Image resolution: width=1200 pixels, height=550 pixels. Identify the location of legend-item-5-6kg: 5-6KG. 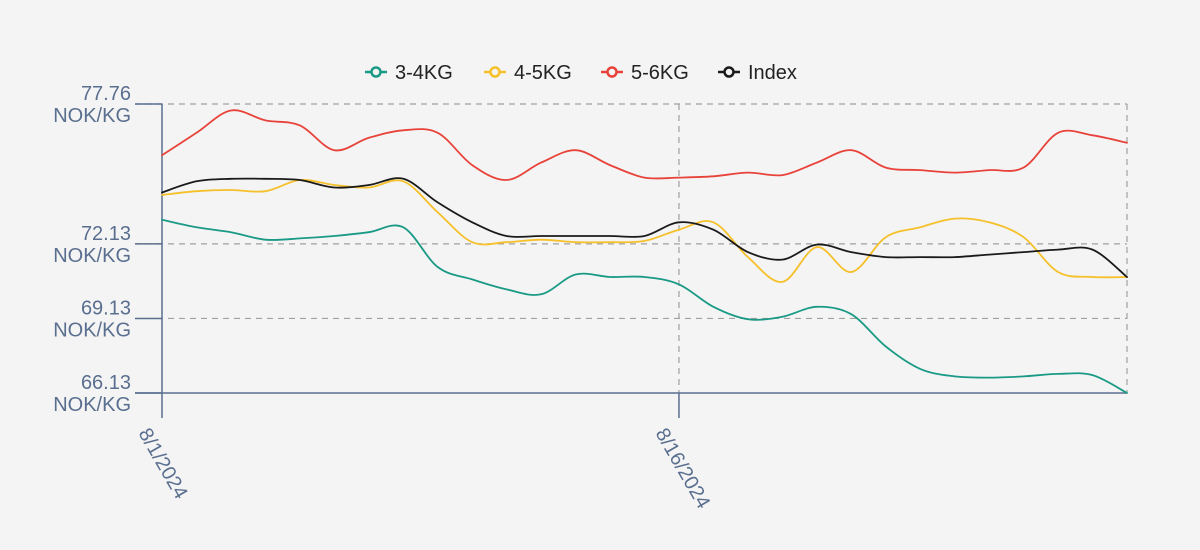
(645, 73).